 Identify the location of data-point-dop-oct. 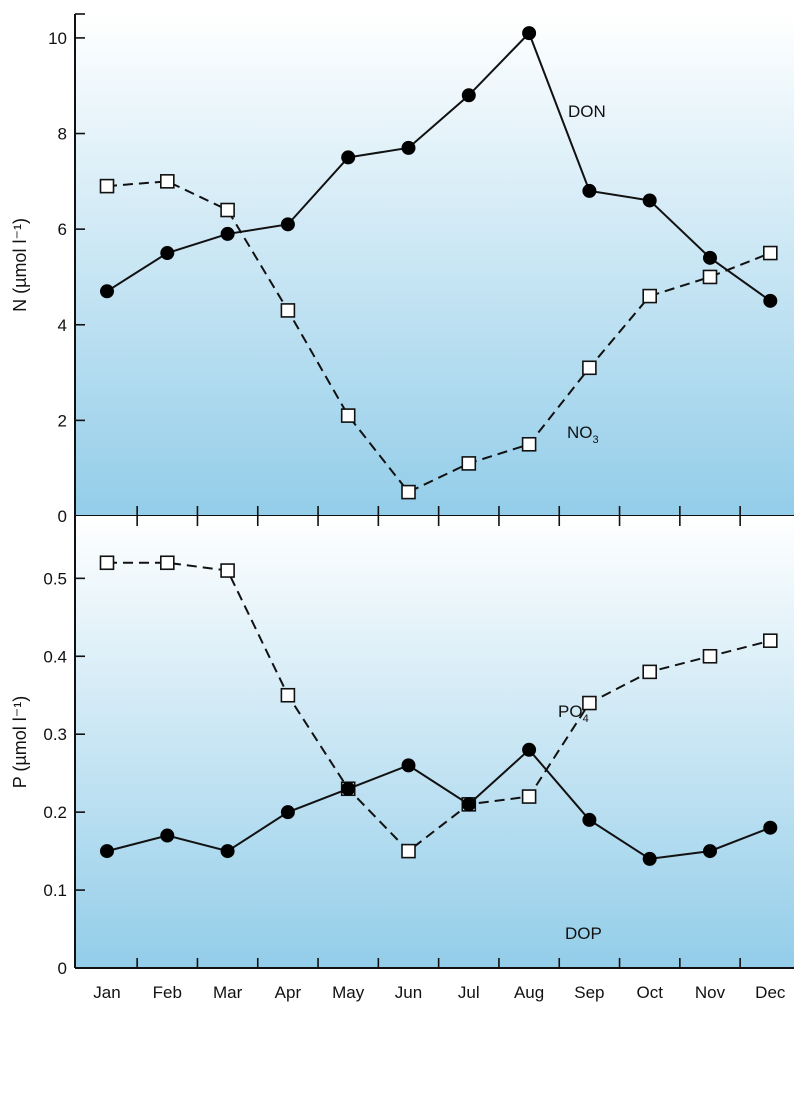
(649, 858).